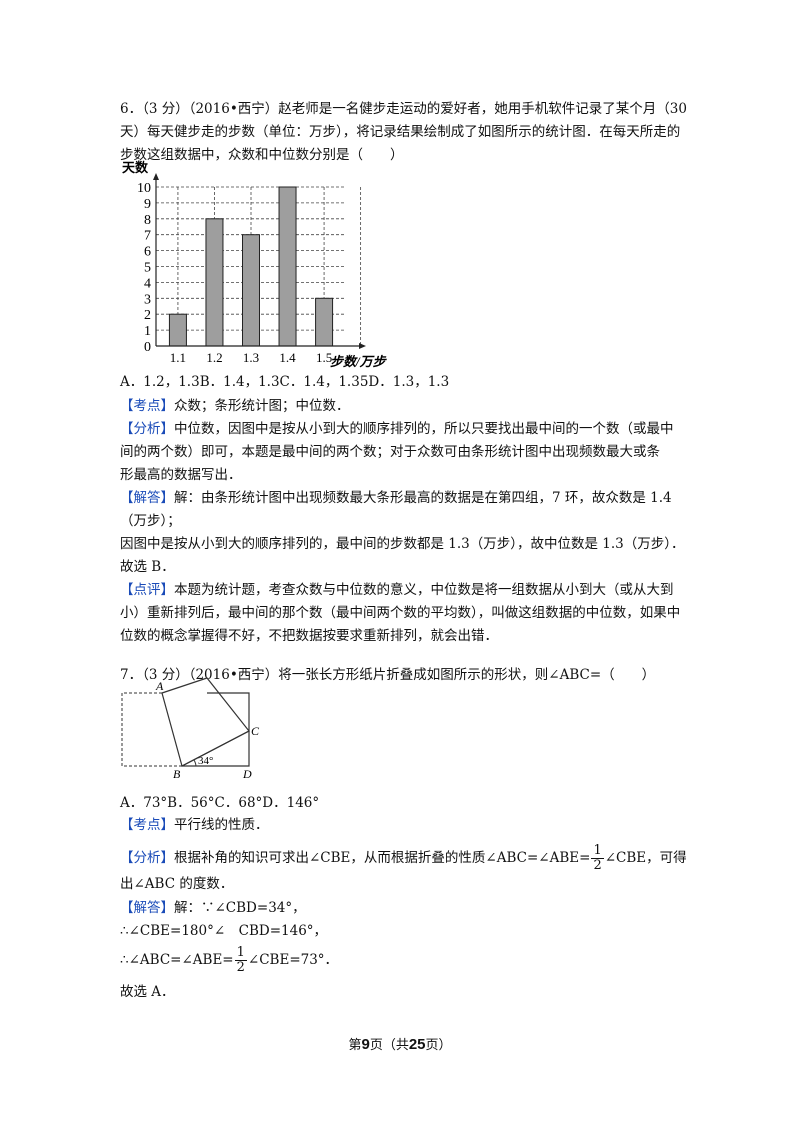  What do you see at coordinates (147, 567) in the screenshot?
I see `q6-jieda-line-4: 故选 B．` at bounding box center [147, 567].